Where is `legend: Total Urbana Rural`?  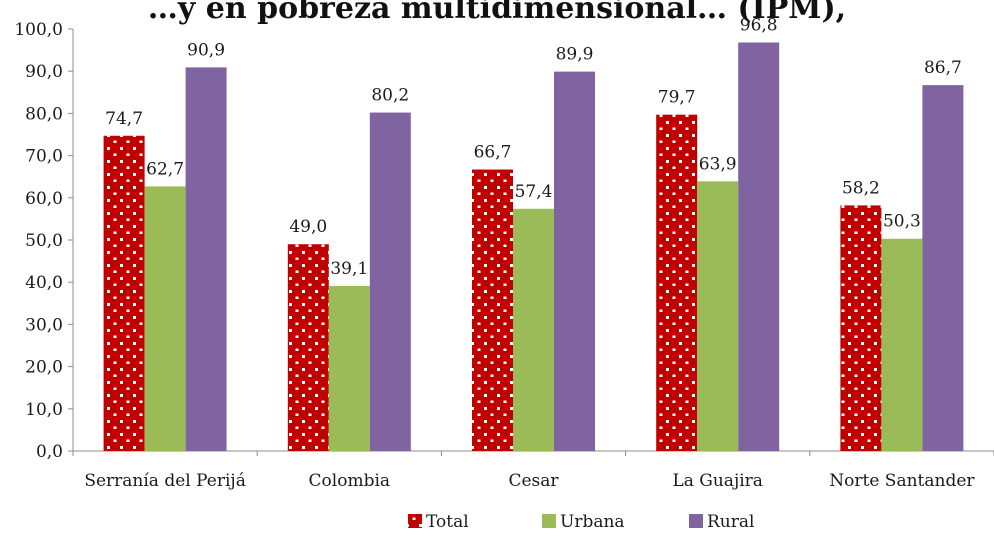 legend: Total Urbana Rural is located at coordinates (581, 522).